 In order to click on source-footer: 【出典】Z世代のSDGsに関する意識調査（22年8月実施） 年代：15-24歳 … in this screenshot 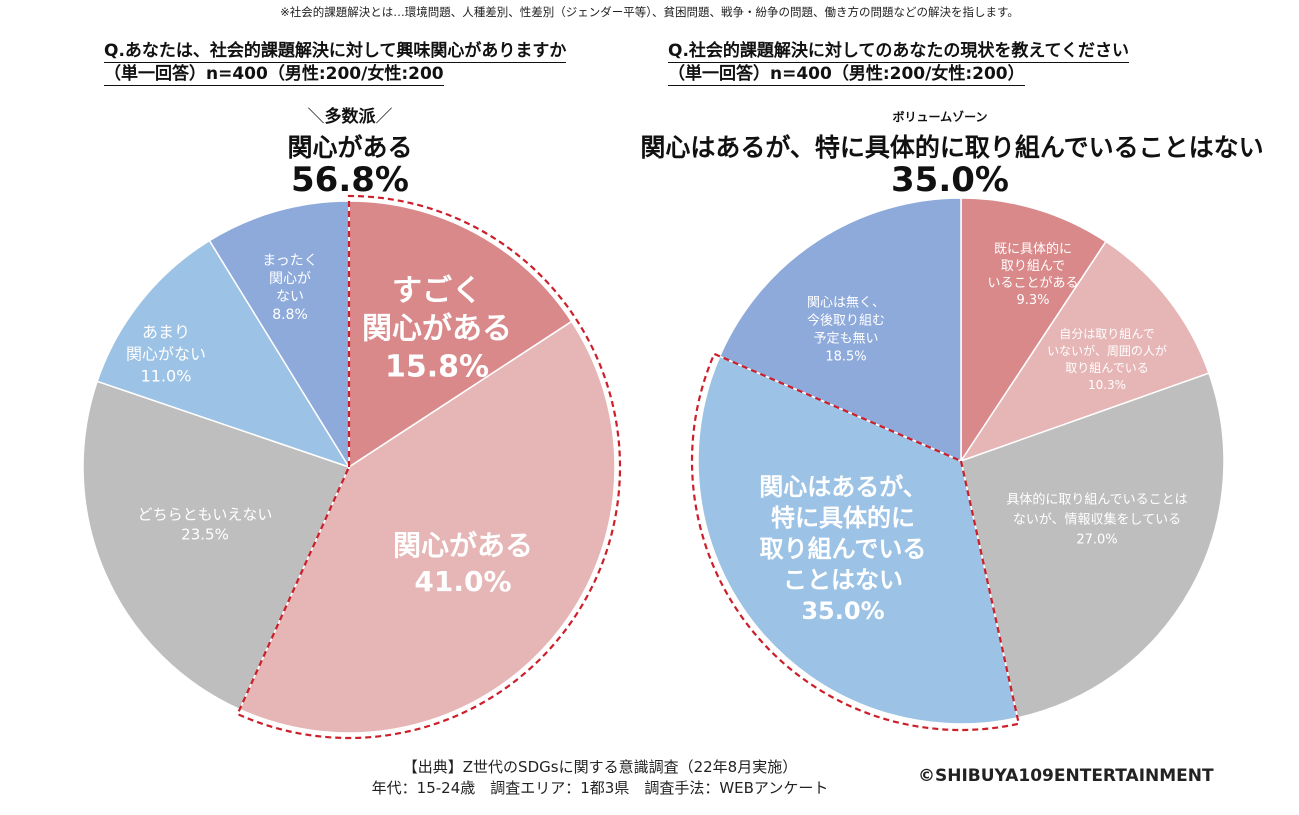, I will do `click(600, 778)`.